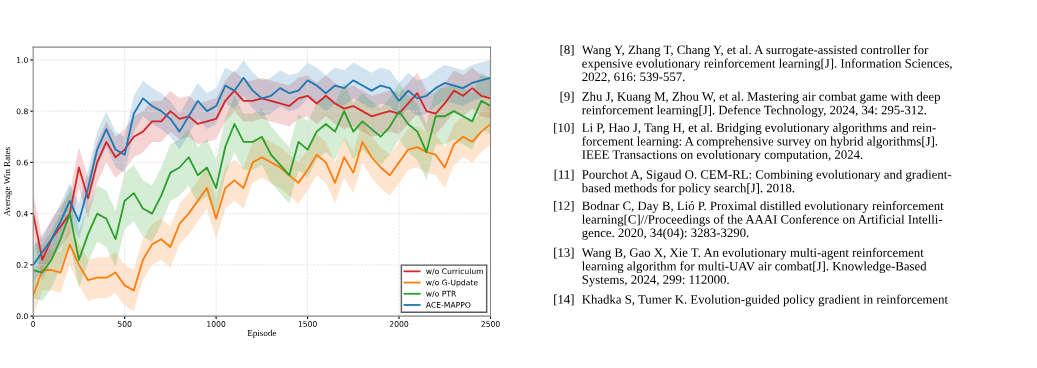 The height and width of the screenshot is (368, 1037). I want to click on text: [11] Pourchot A, Sigaud O. CEM-RL: Combining evolutionary and gradient- based methods for policy search[J]. 2018., so click(753, 182).